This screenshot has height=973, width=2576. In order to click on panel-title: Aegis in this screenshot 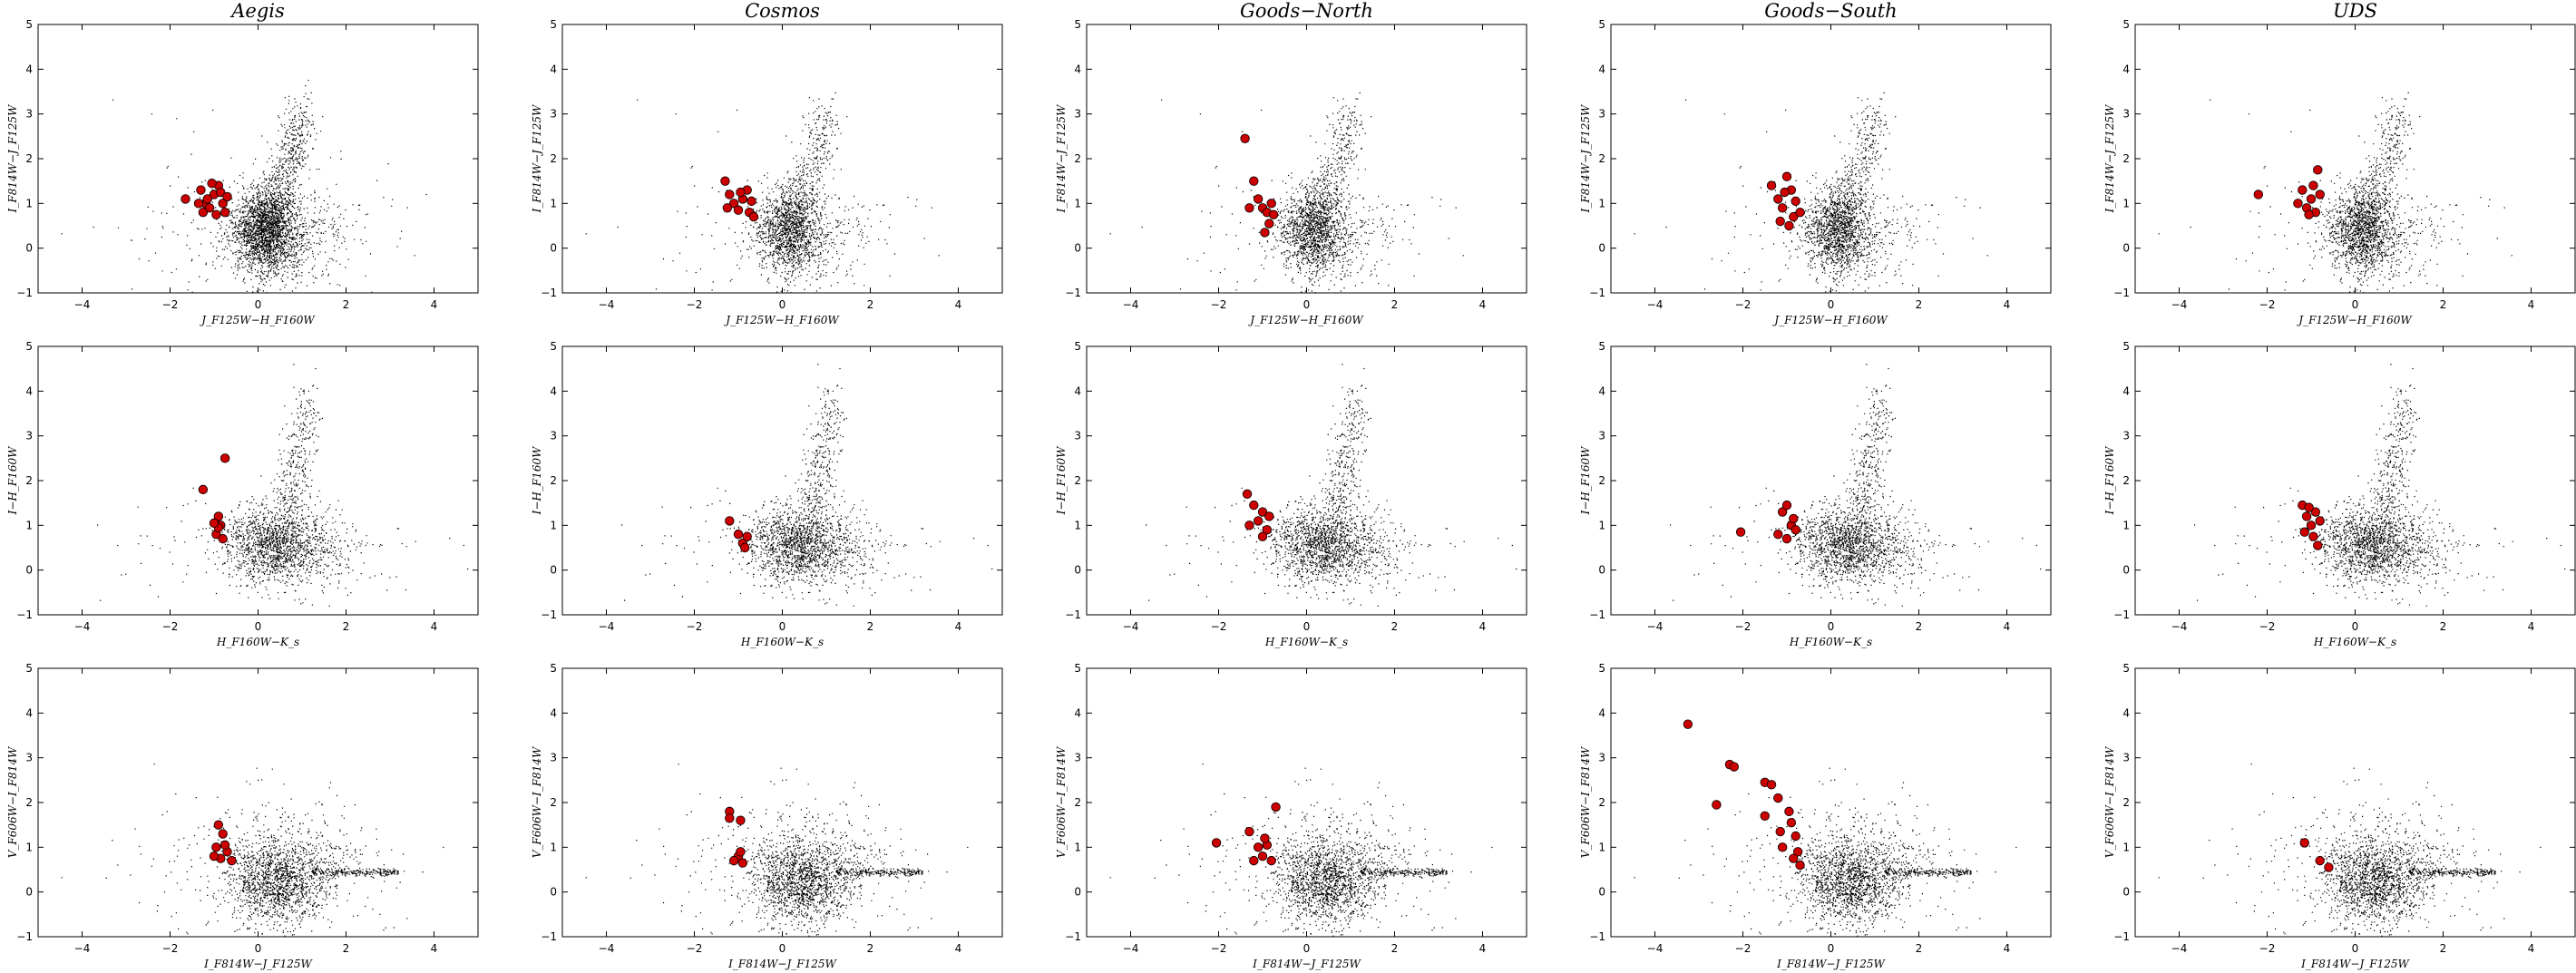, I will do `click(257, 11)`.